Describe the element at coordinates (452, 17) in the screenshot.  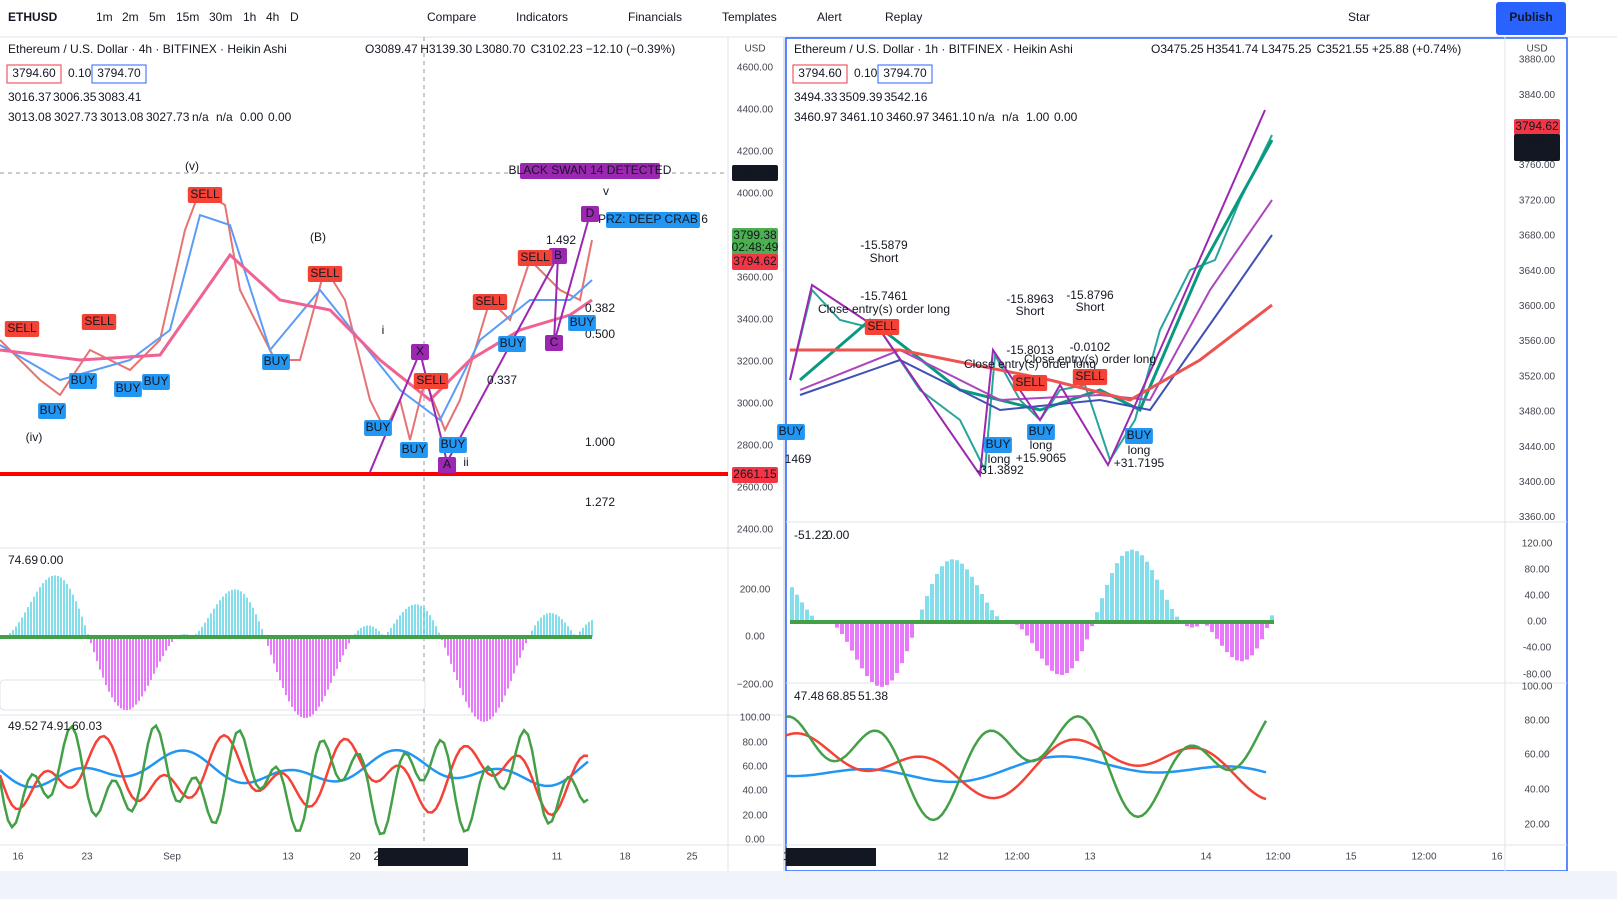
I see `toolbar-button: Compare` at that location.